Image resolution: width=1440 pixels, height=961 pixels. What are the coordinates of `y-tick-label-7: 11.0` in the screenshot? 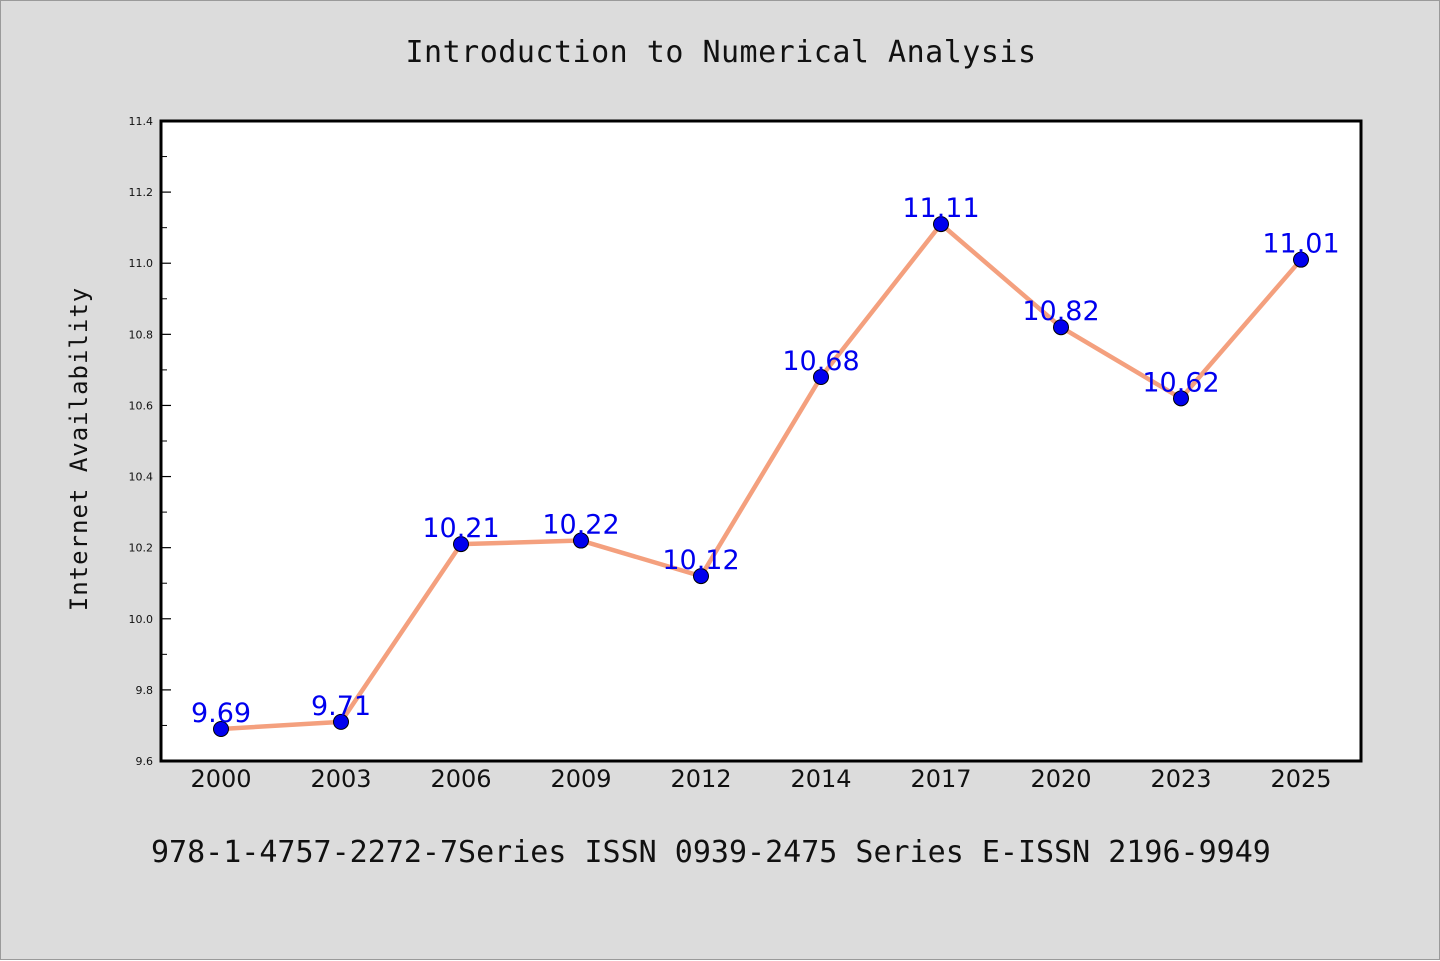 It's located at (141, 263).